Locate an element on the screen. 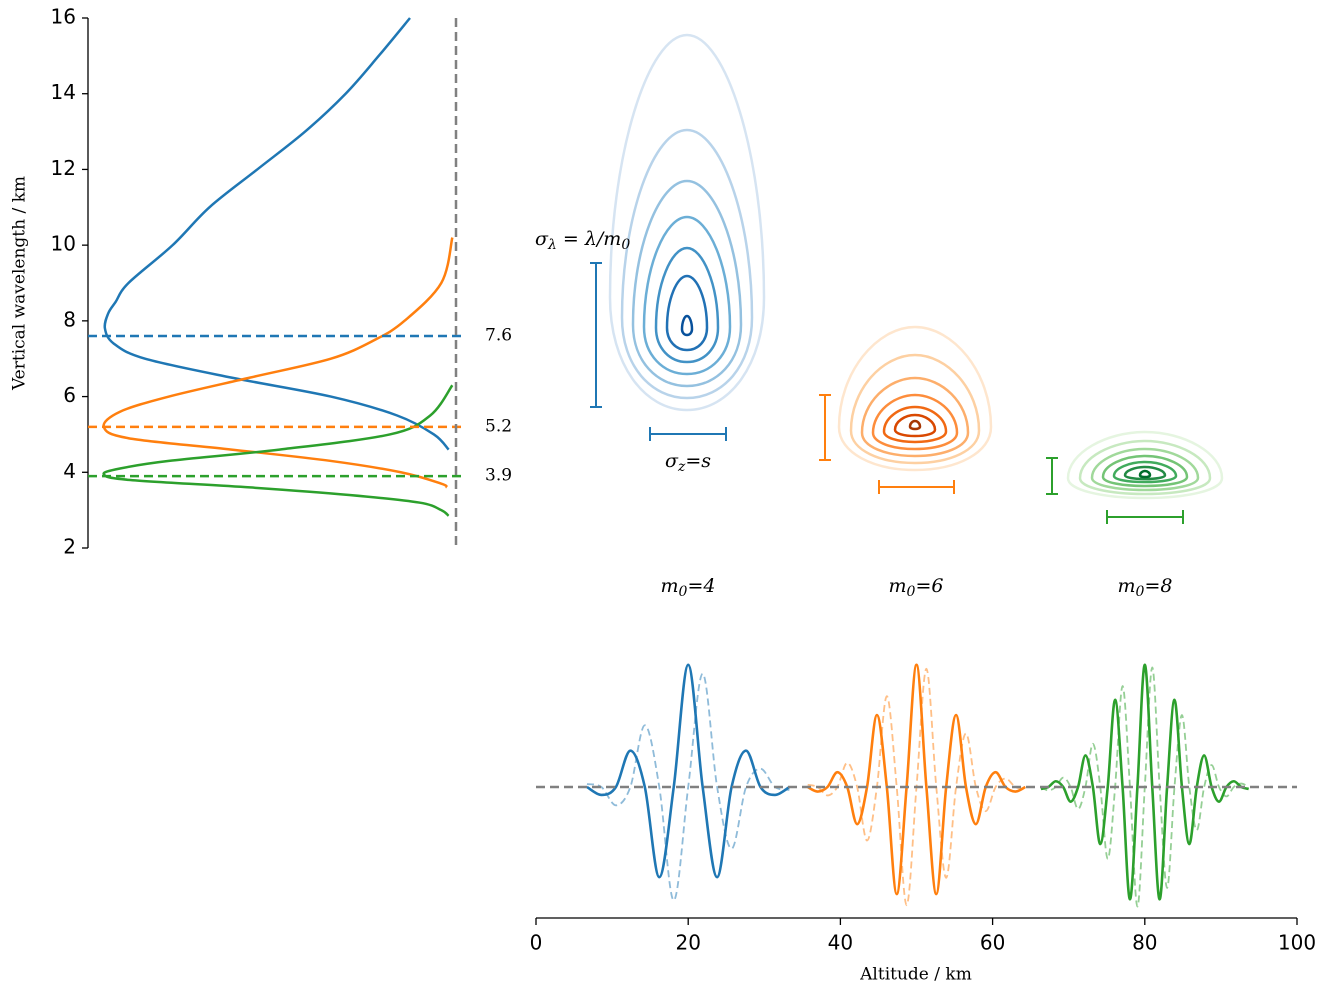 The width and height of the screenshot is (1333, 989). math-text: =4 is located at coordinates (701, 586).